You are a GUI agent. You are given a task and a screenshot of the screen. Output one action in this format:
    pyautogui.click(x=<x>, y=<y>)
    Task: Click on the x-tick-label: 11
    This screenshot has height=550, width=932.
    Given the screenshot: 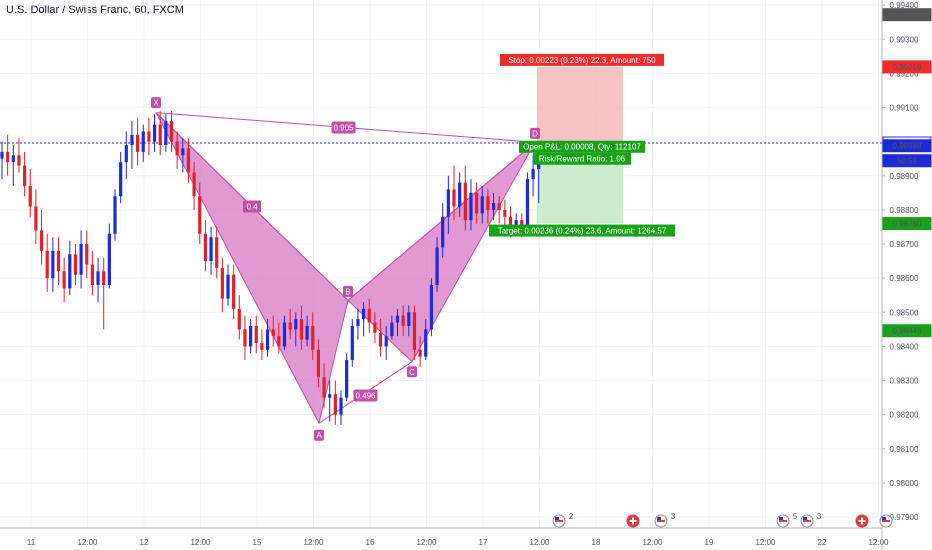 What is the action you would take?
    pyautogui.click(x=31, y=542)
    